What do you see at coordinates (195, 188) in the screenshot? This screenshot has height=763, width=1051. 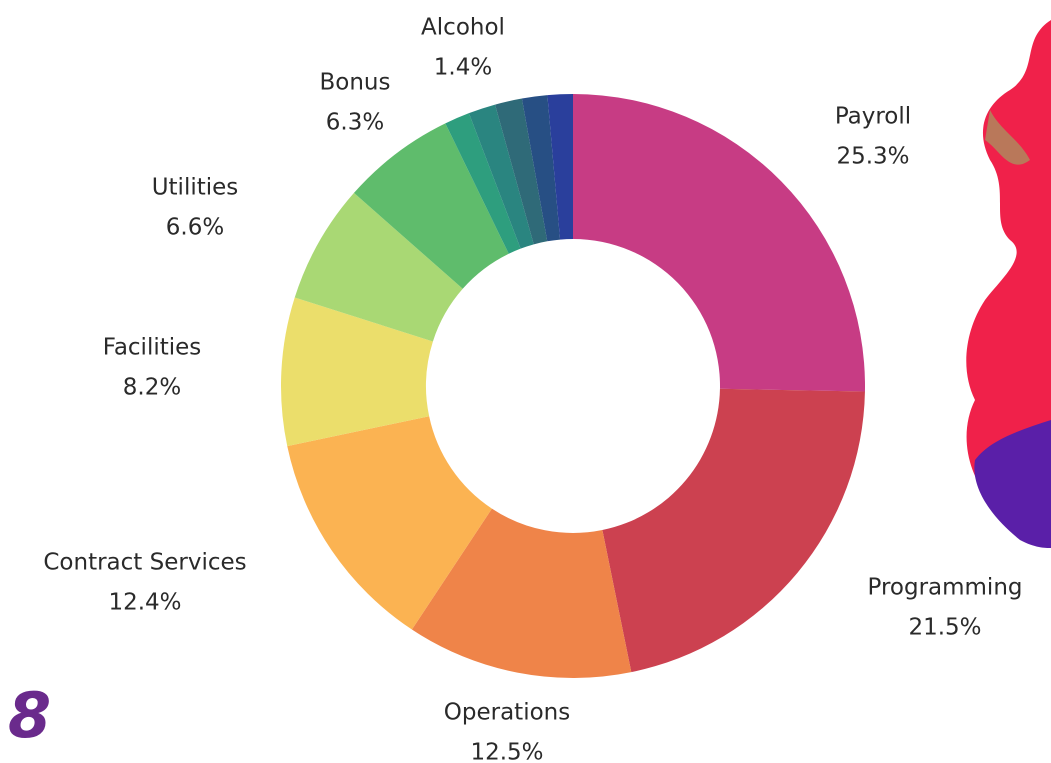 I see `slice-label: Utilities` at bounding box center [195, 188].